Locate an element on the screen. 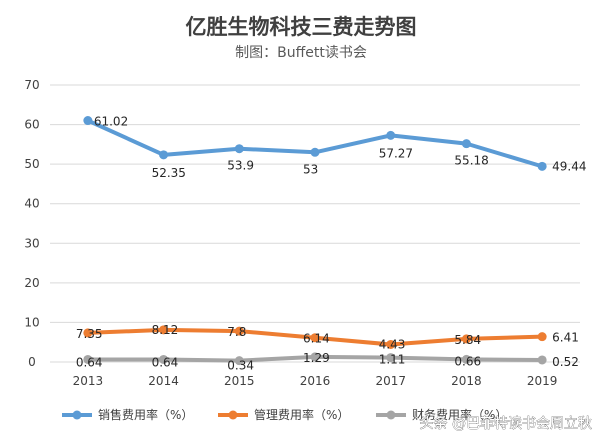 The height and width of the screenshot is (440, 602). x-tick-label: 2019 is located at coordinates (542, 381).